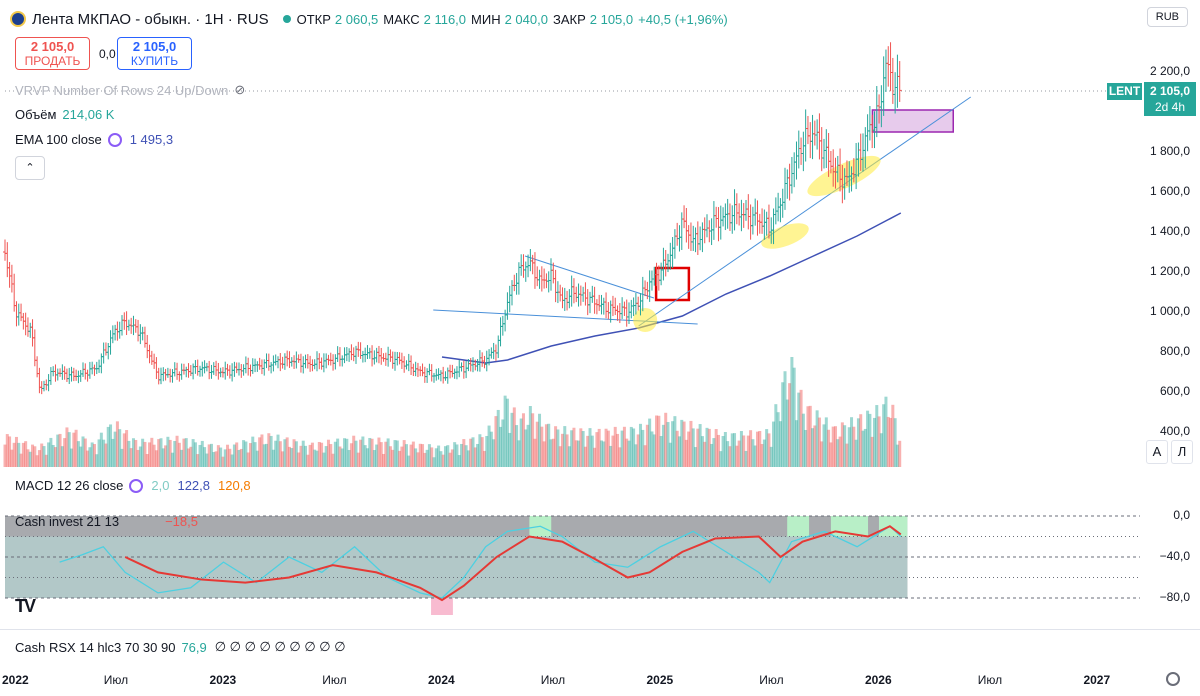 This screenshot has width=1200, height=696. Describe the element at coordinates (572, 565) in the screenshot. I see `oscillator-pane` at that location.